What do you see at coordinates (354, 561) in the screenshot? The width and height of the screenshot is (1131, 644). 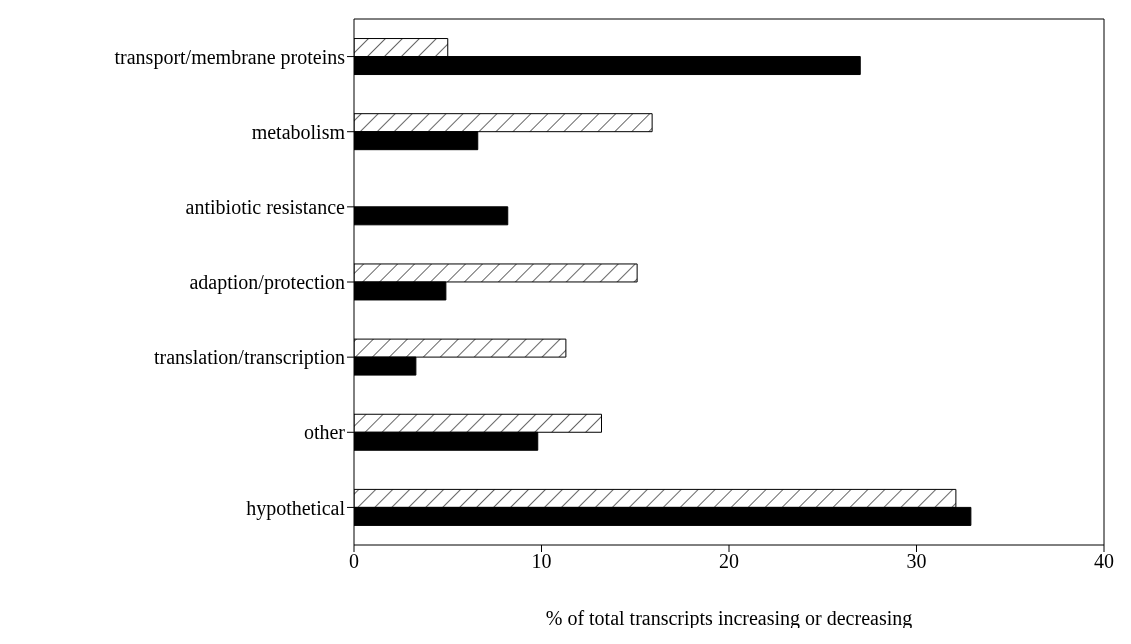 I see `x-tick-label: 0` at bounding box center [354, 561].